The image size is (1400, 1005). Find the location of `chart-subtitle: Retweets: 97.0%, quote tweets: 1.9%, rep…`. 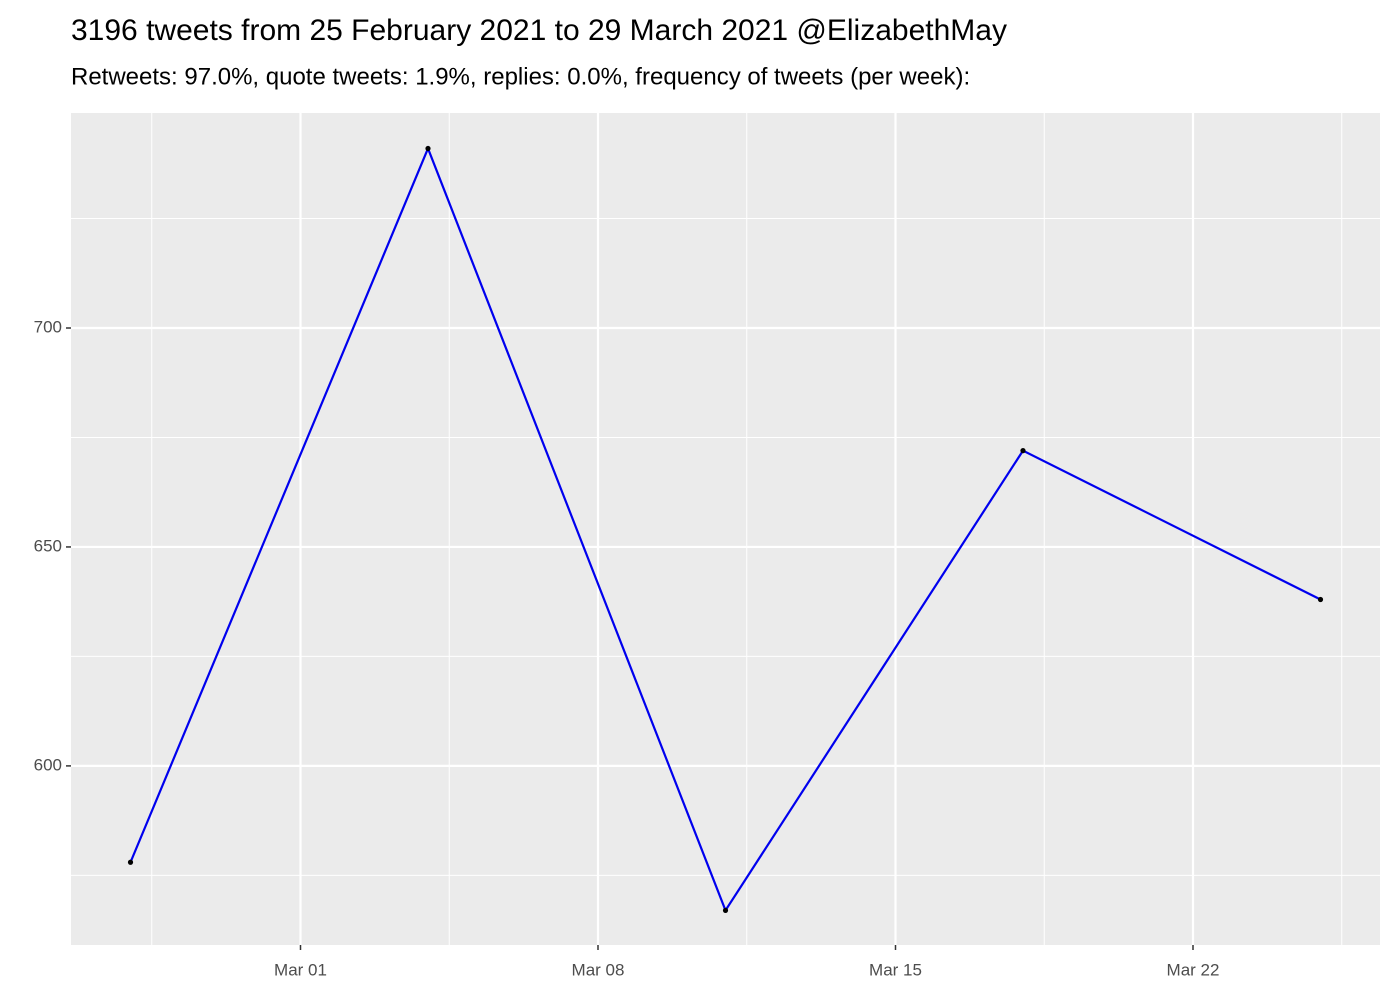

chart-subtitle: Retweets: 97.0%, quote tweets: 1.9%, rep… is located at coordinates (520, 76).